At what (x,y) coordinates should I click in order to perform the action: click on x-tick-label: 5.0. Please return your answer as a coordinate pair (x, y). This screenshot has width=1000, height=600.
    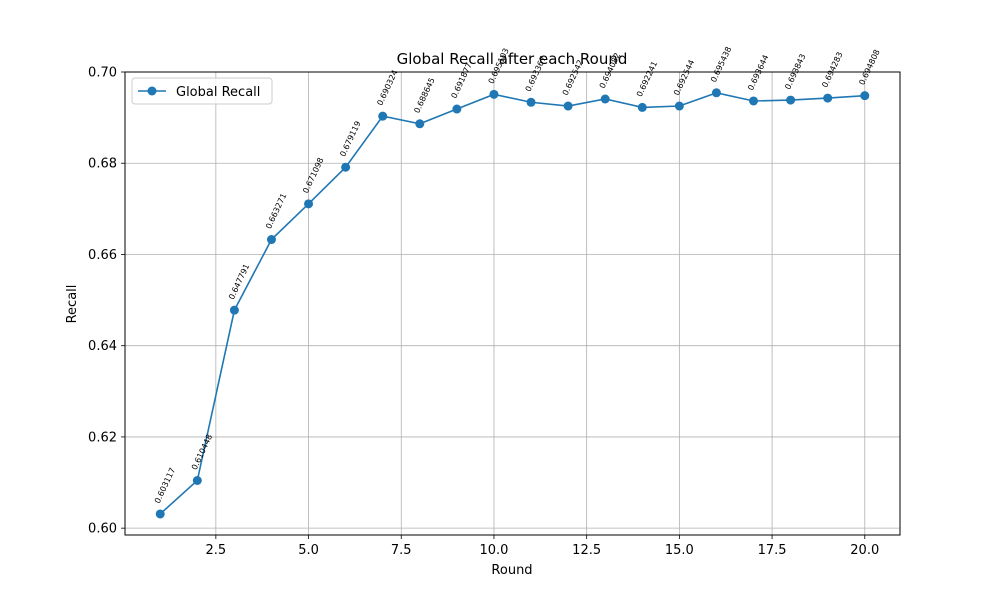
    Looking at the image, I should click on (308, 550).